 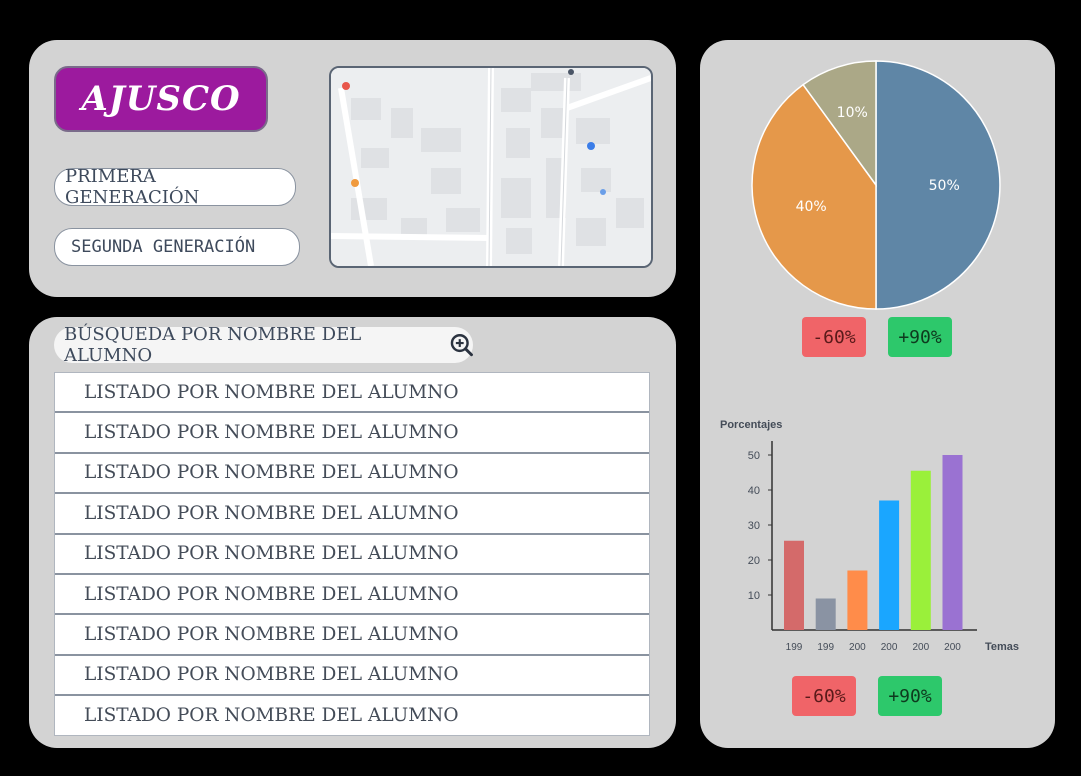 I want to click on y-tick-label: 30, so click(x=754, y=526).